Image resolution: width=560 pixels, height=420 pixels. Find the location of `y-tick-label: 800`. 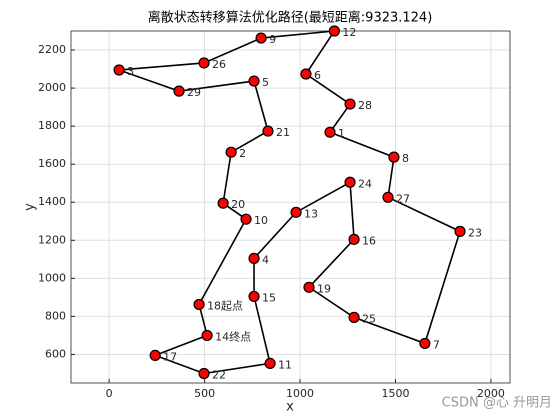

y-tick-label: 800 is located at coordinates (55, 315).